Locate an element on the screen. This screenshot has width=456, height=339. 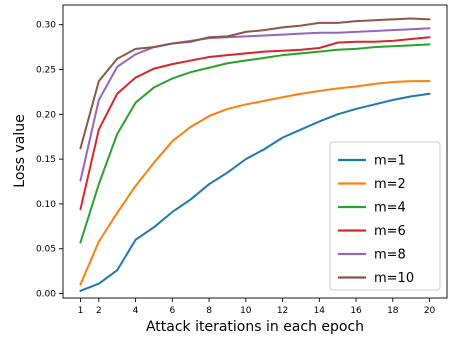
y-tick-label: 0.05 is located at coordinates (46, 250).